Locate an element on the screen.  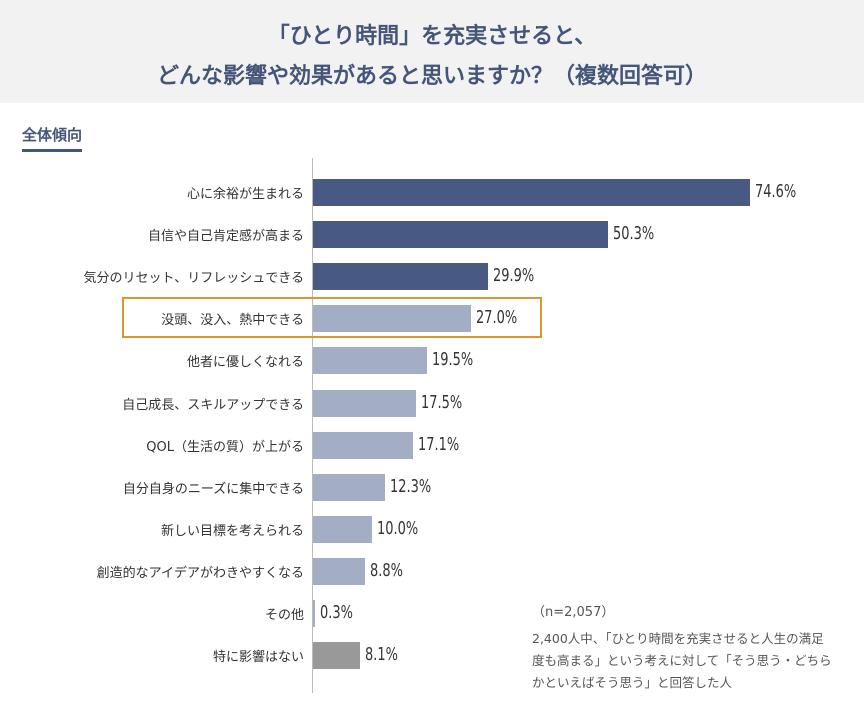
y-axis-line is located at coordinates (312, 425).